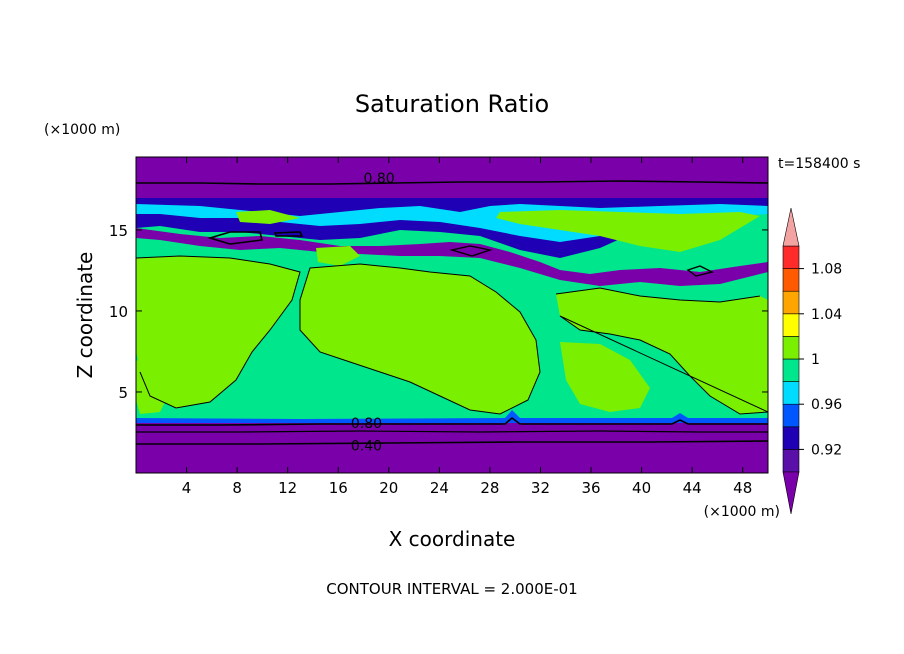 The image size is (904, 654). I want to click on contour-interval-note: CONTOUR INTERVAL = 2.000E-01, so click(451, 589).